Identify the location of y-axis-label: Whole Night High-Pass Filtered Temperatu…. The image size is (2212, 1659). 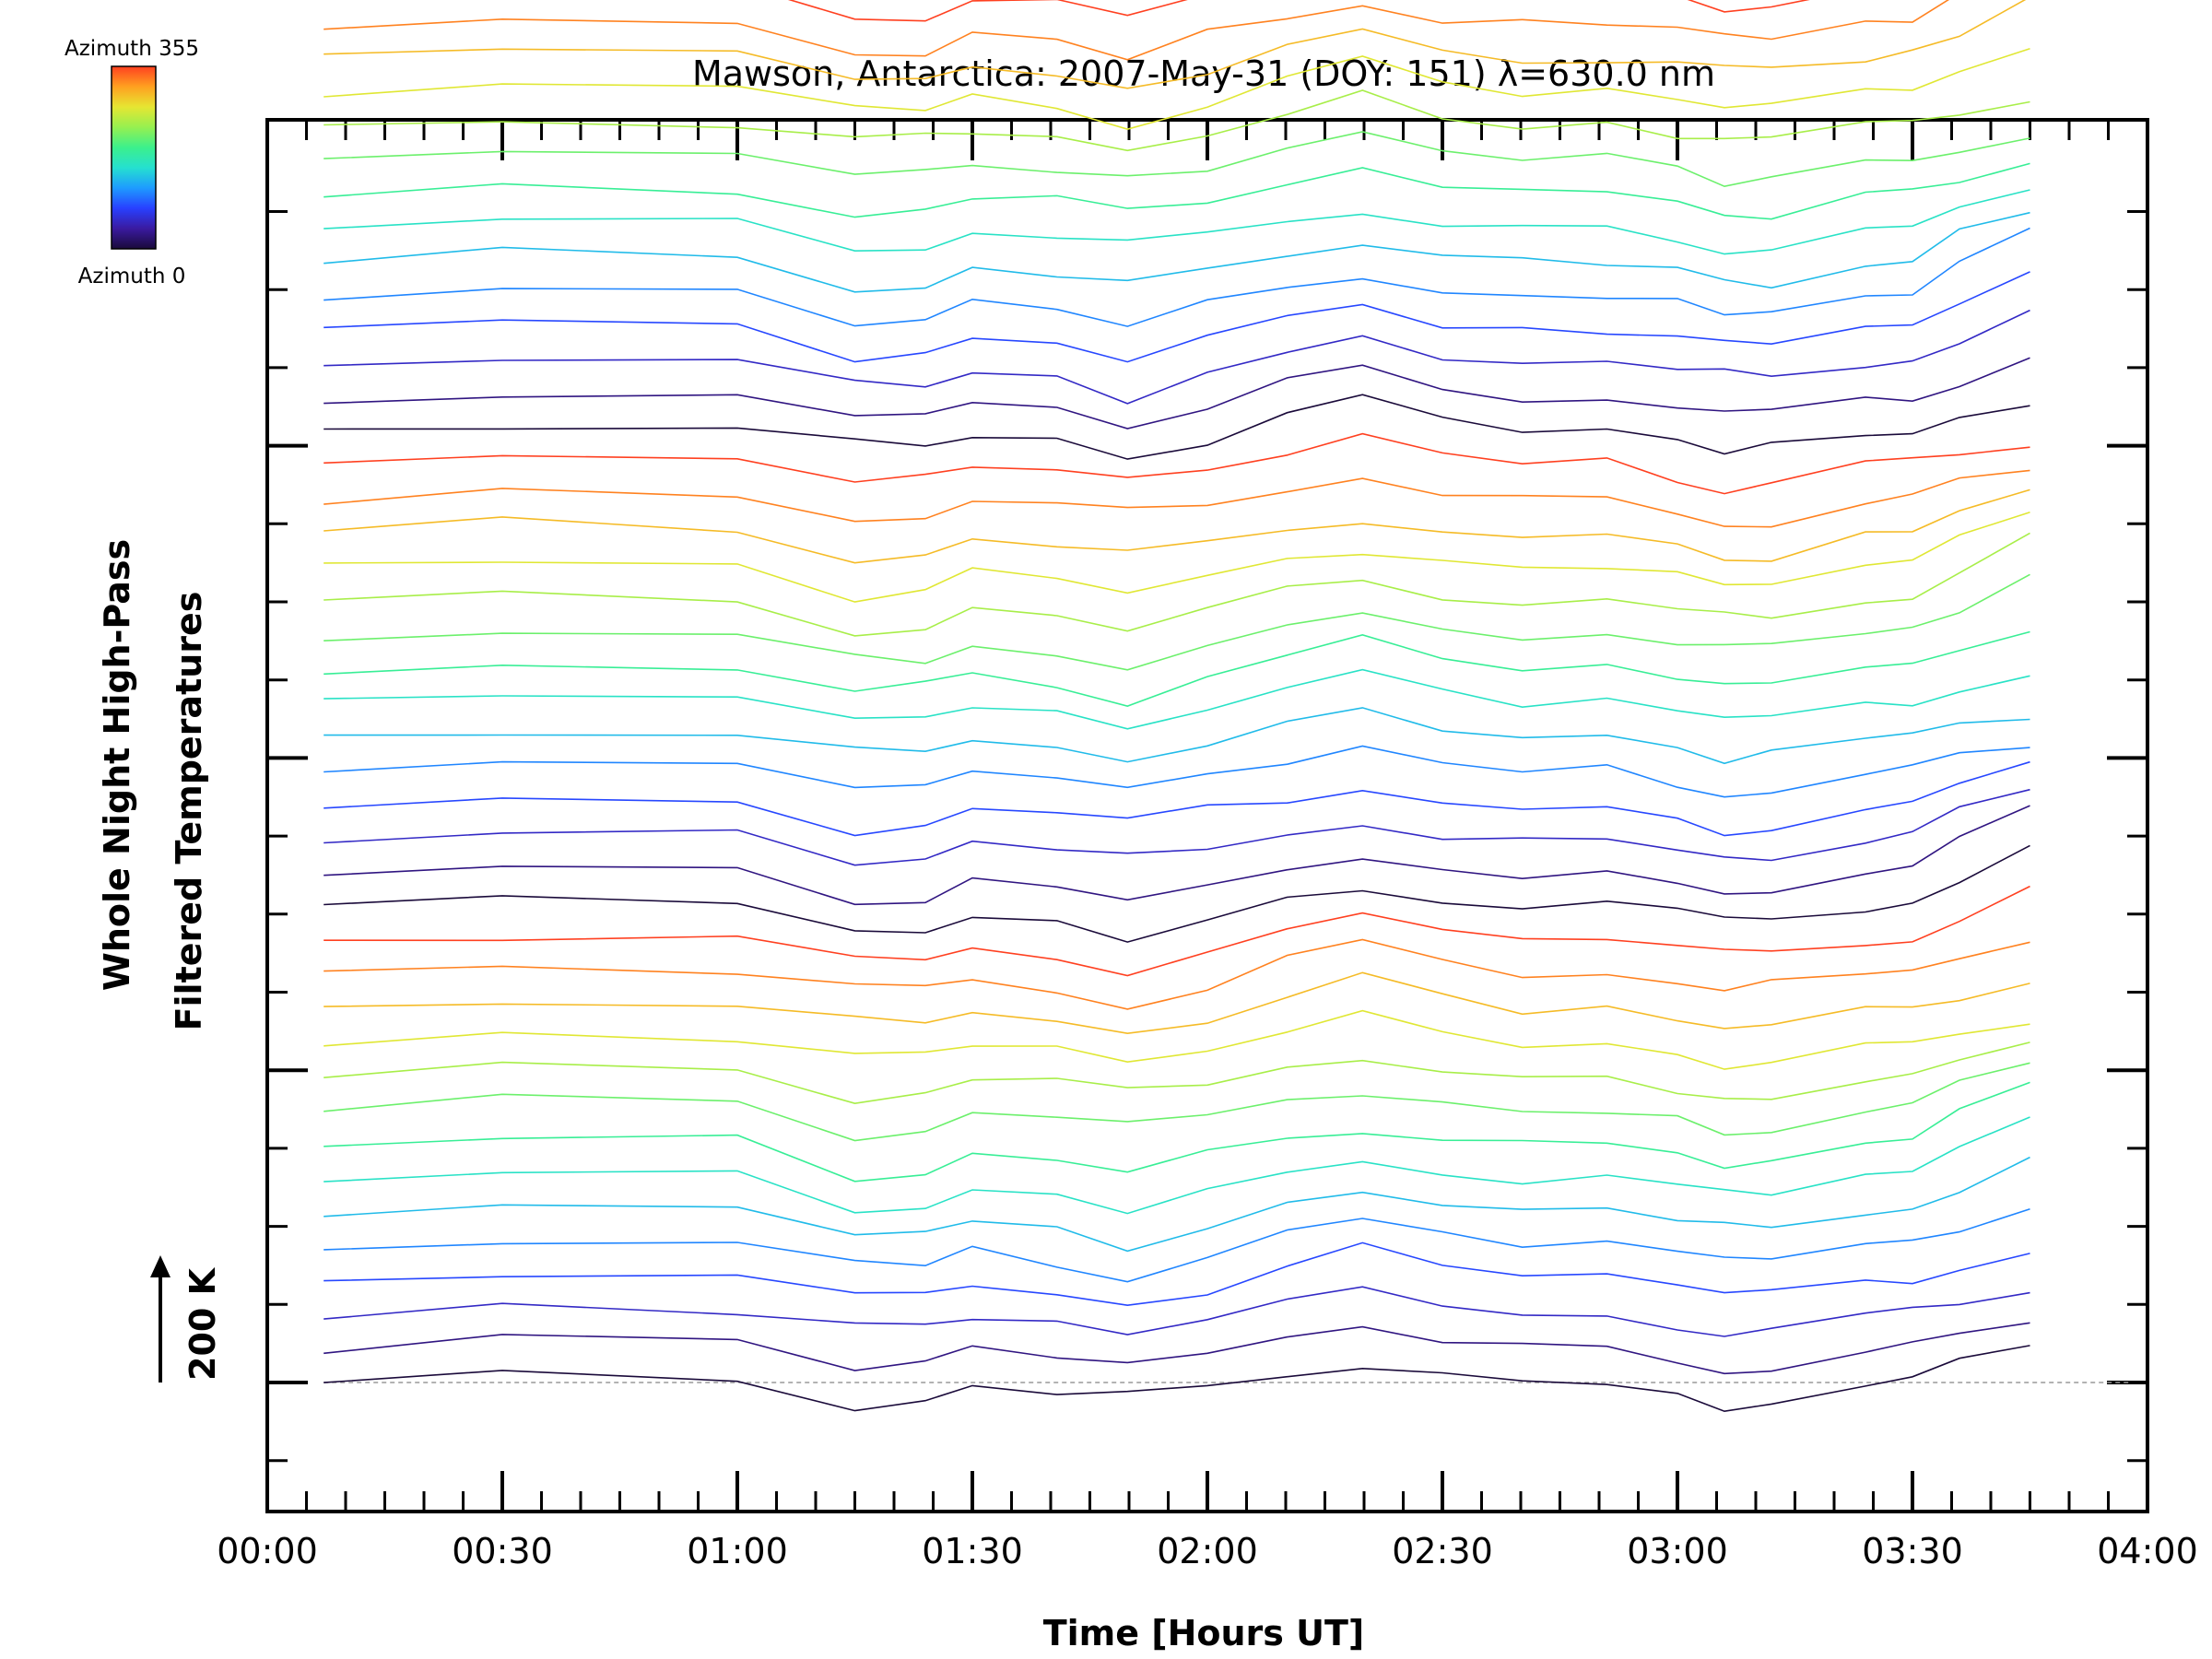
(153, 784).